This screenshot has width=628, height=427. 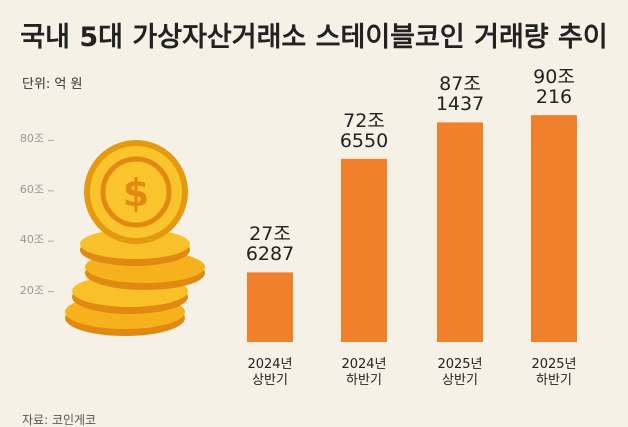 What do you see at coordinates (31, 240) in the screenshot?
I see `y-tick-label: 40조` at bounding box center [31, 240].